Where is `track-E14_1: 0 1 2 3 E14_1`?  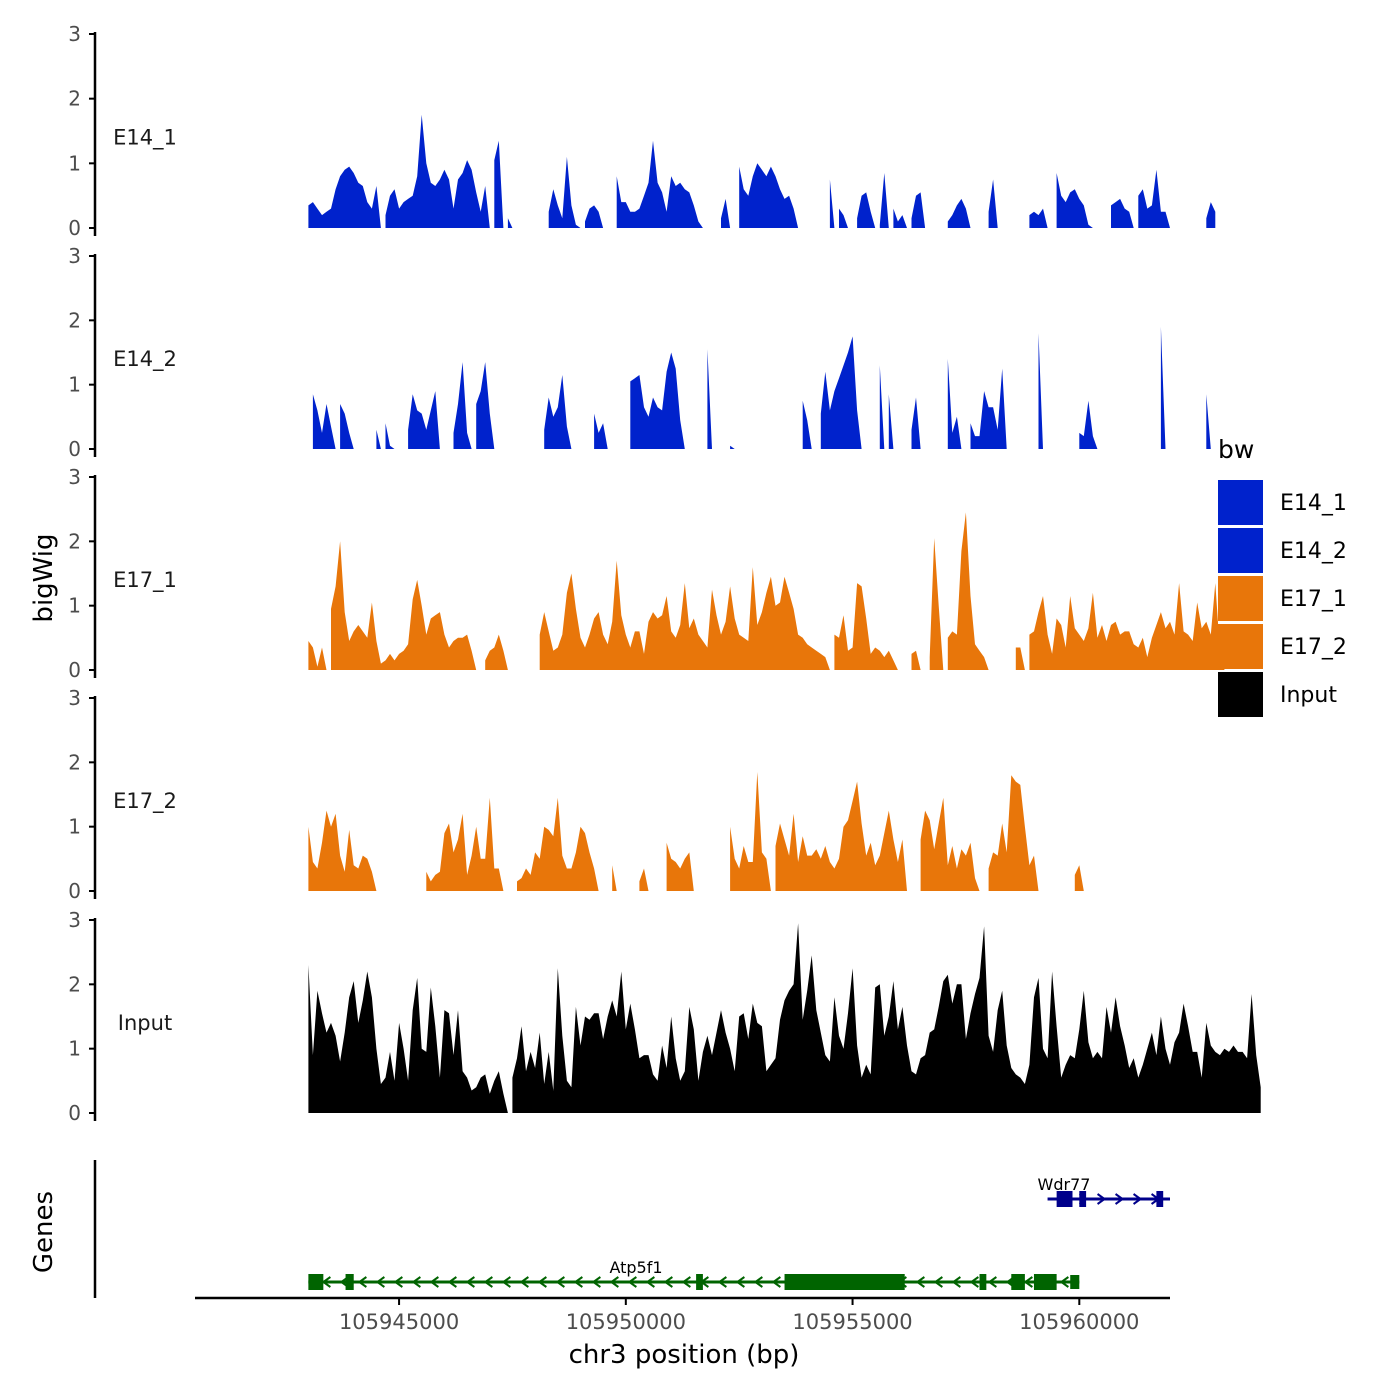 track-E14_1: 0 1 2 3 E14_1 is located at coordinates (642, 131).